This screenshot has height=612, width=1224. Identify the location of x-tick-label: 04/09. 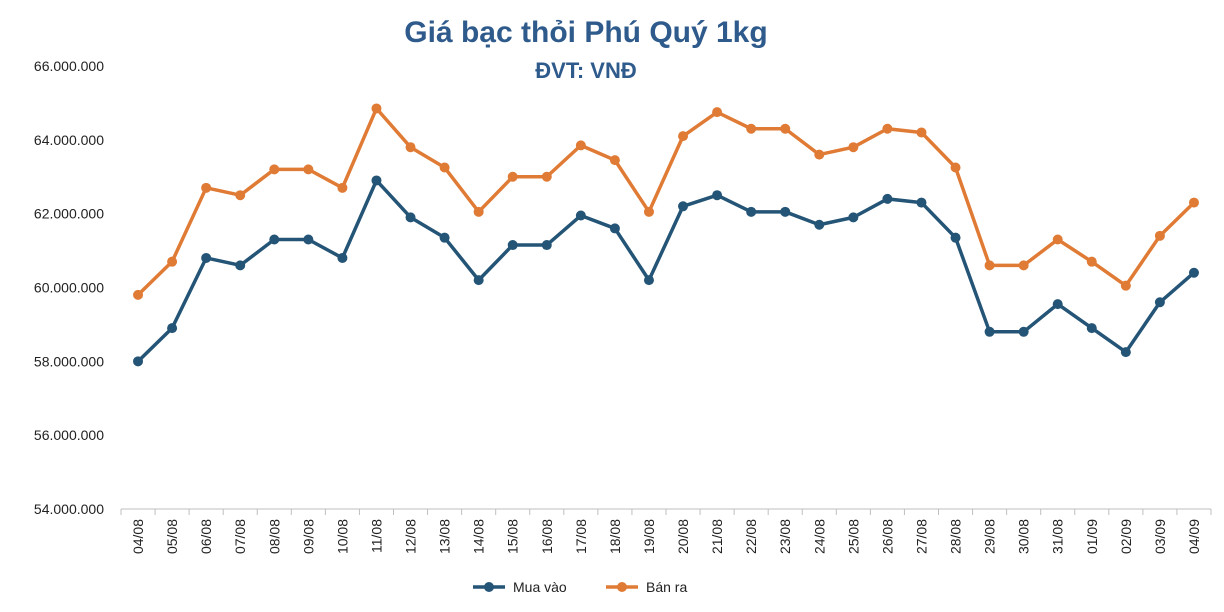
(1194, 536).